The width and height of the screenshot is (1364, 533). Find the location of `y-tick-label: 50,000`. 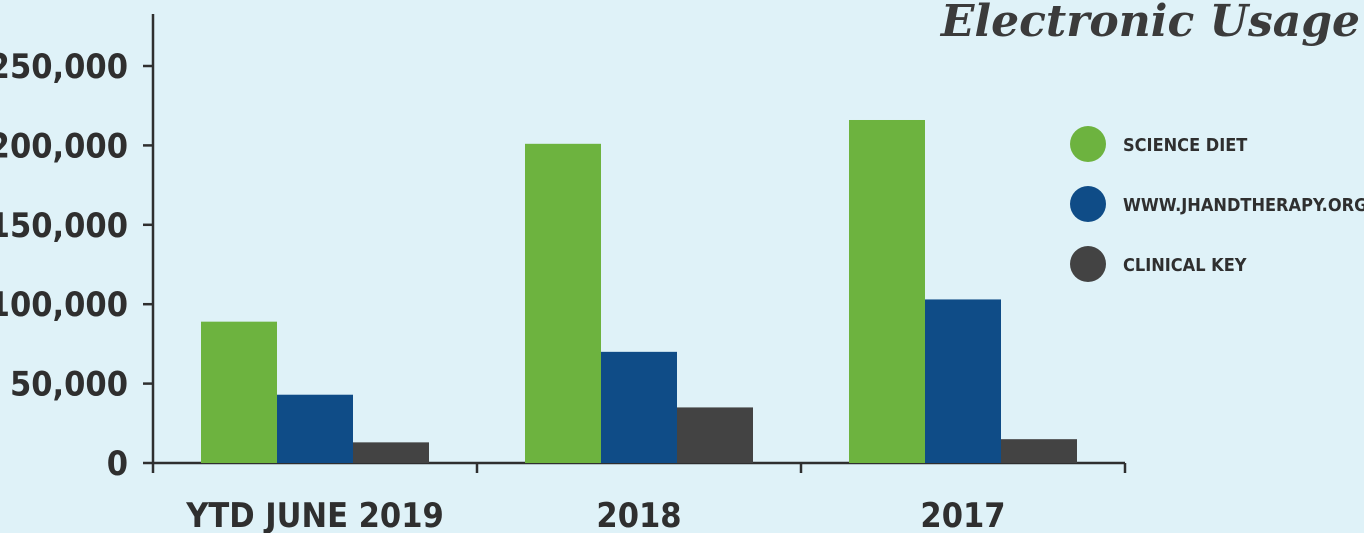

y-tick-label: 50,000 is located at coordinates (69, 385).